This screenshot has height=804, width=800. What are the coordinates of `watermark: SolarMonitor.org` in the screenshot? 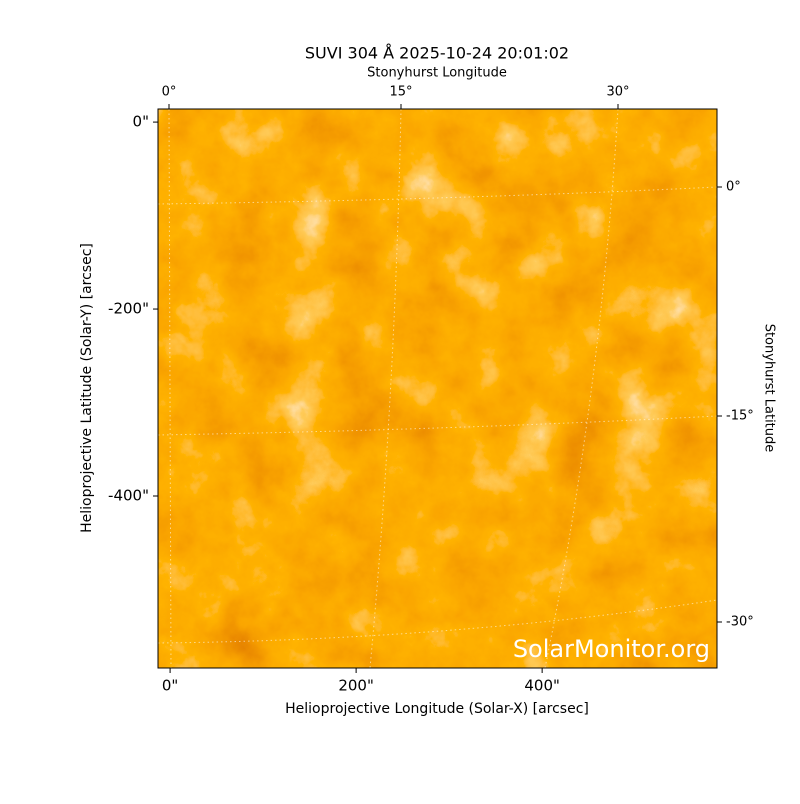 It's located at (611, 649).